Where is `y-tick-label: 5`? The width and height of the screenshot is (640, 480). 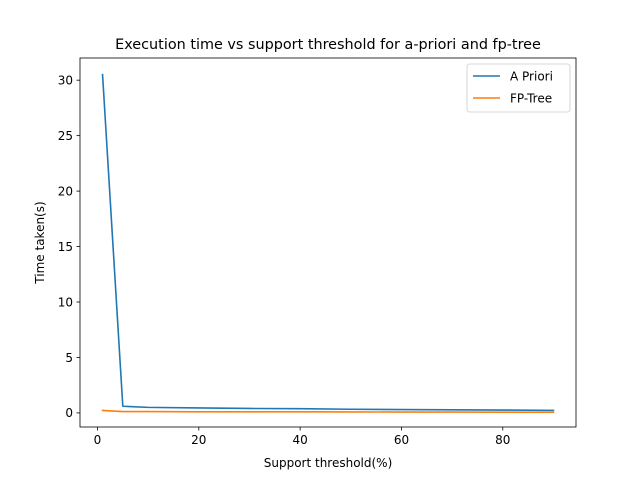 y-tick-label: 5 is located at coordinates (69, 358).